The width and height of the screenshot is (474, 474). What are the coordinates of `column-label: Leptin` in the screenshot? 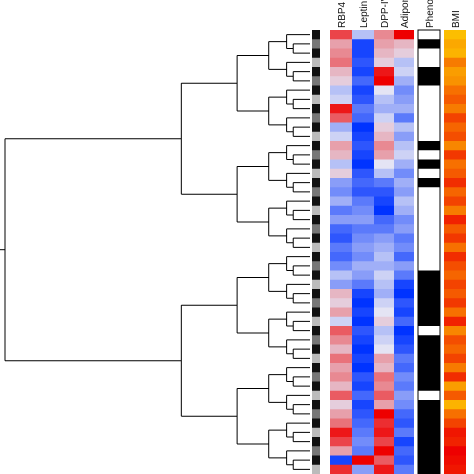 It's located at (364, 14).